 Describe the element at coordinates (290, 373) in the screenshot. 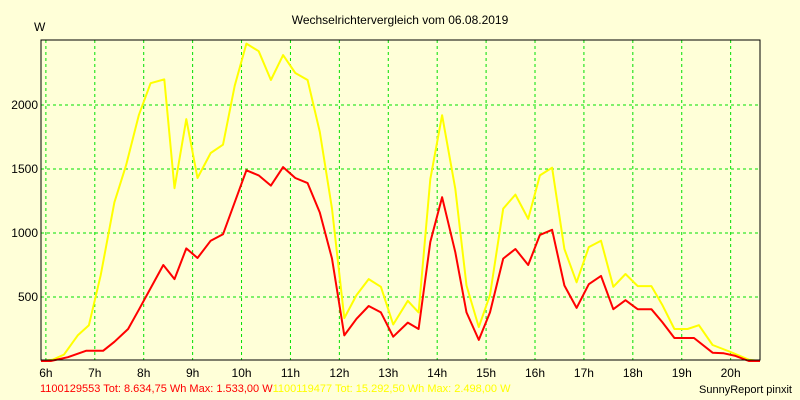

I see `x-tick-label: 11h` at that location.